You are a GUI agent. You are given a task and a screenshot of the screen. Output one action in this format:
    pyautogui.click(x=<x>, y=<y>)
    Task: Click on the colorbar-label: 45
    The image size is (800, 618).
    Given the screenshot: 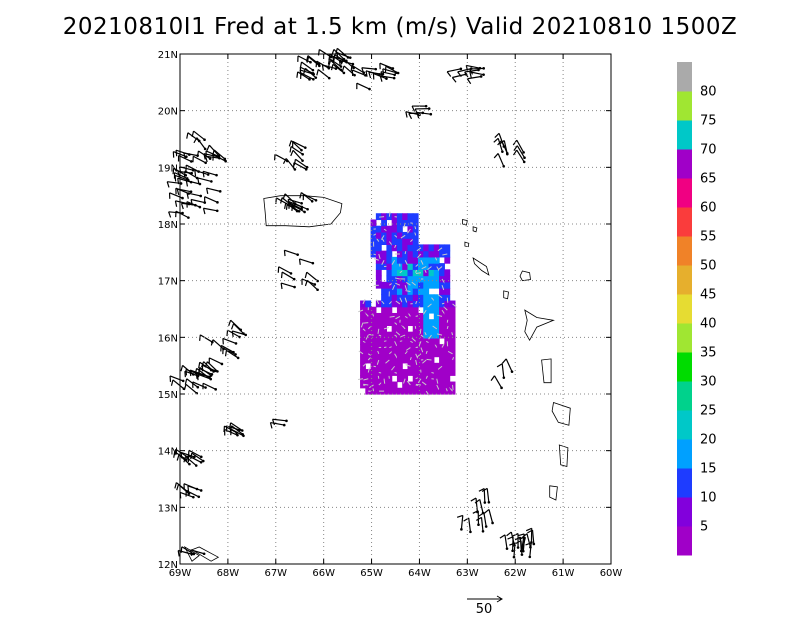 What is the action you would take?
    pyautogui.click(x=708, y=295)
    